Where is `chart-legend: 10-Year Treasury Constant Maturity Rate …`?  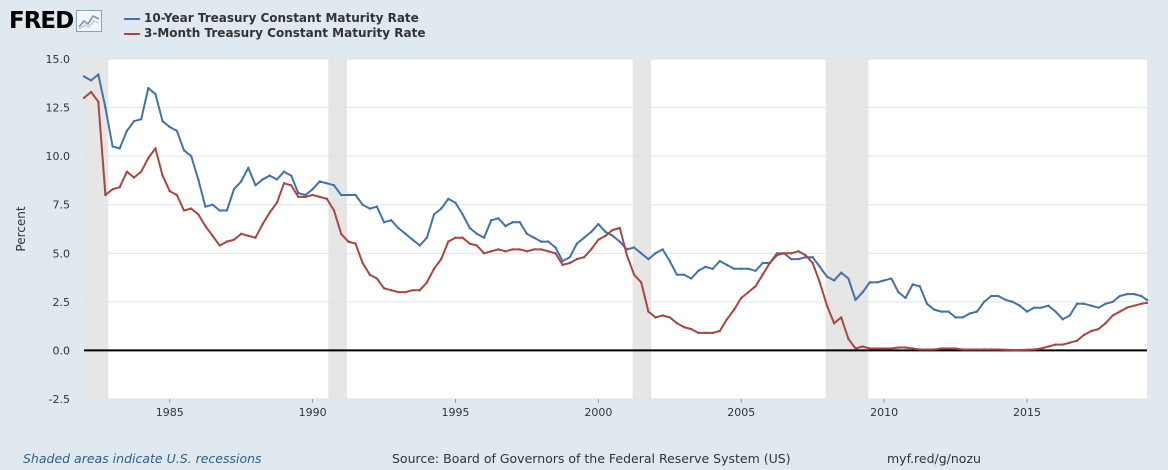 chart-legend: 10-Year Treasury Constant Maturity Rate … is located at coordinates (274, 26).